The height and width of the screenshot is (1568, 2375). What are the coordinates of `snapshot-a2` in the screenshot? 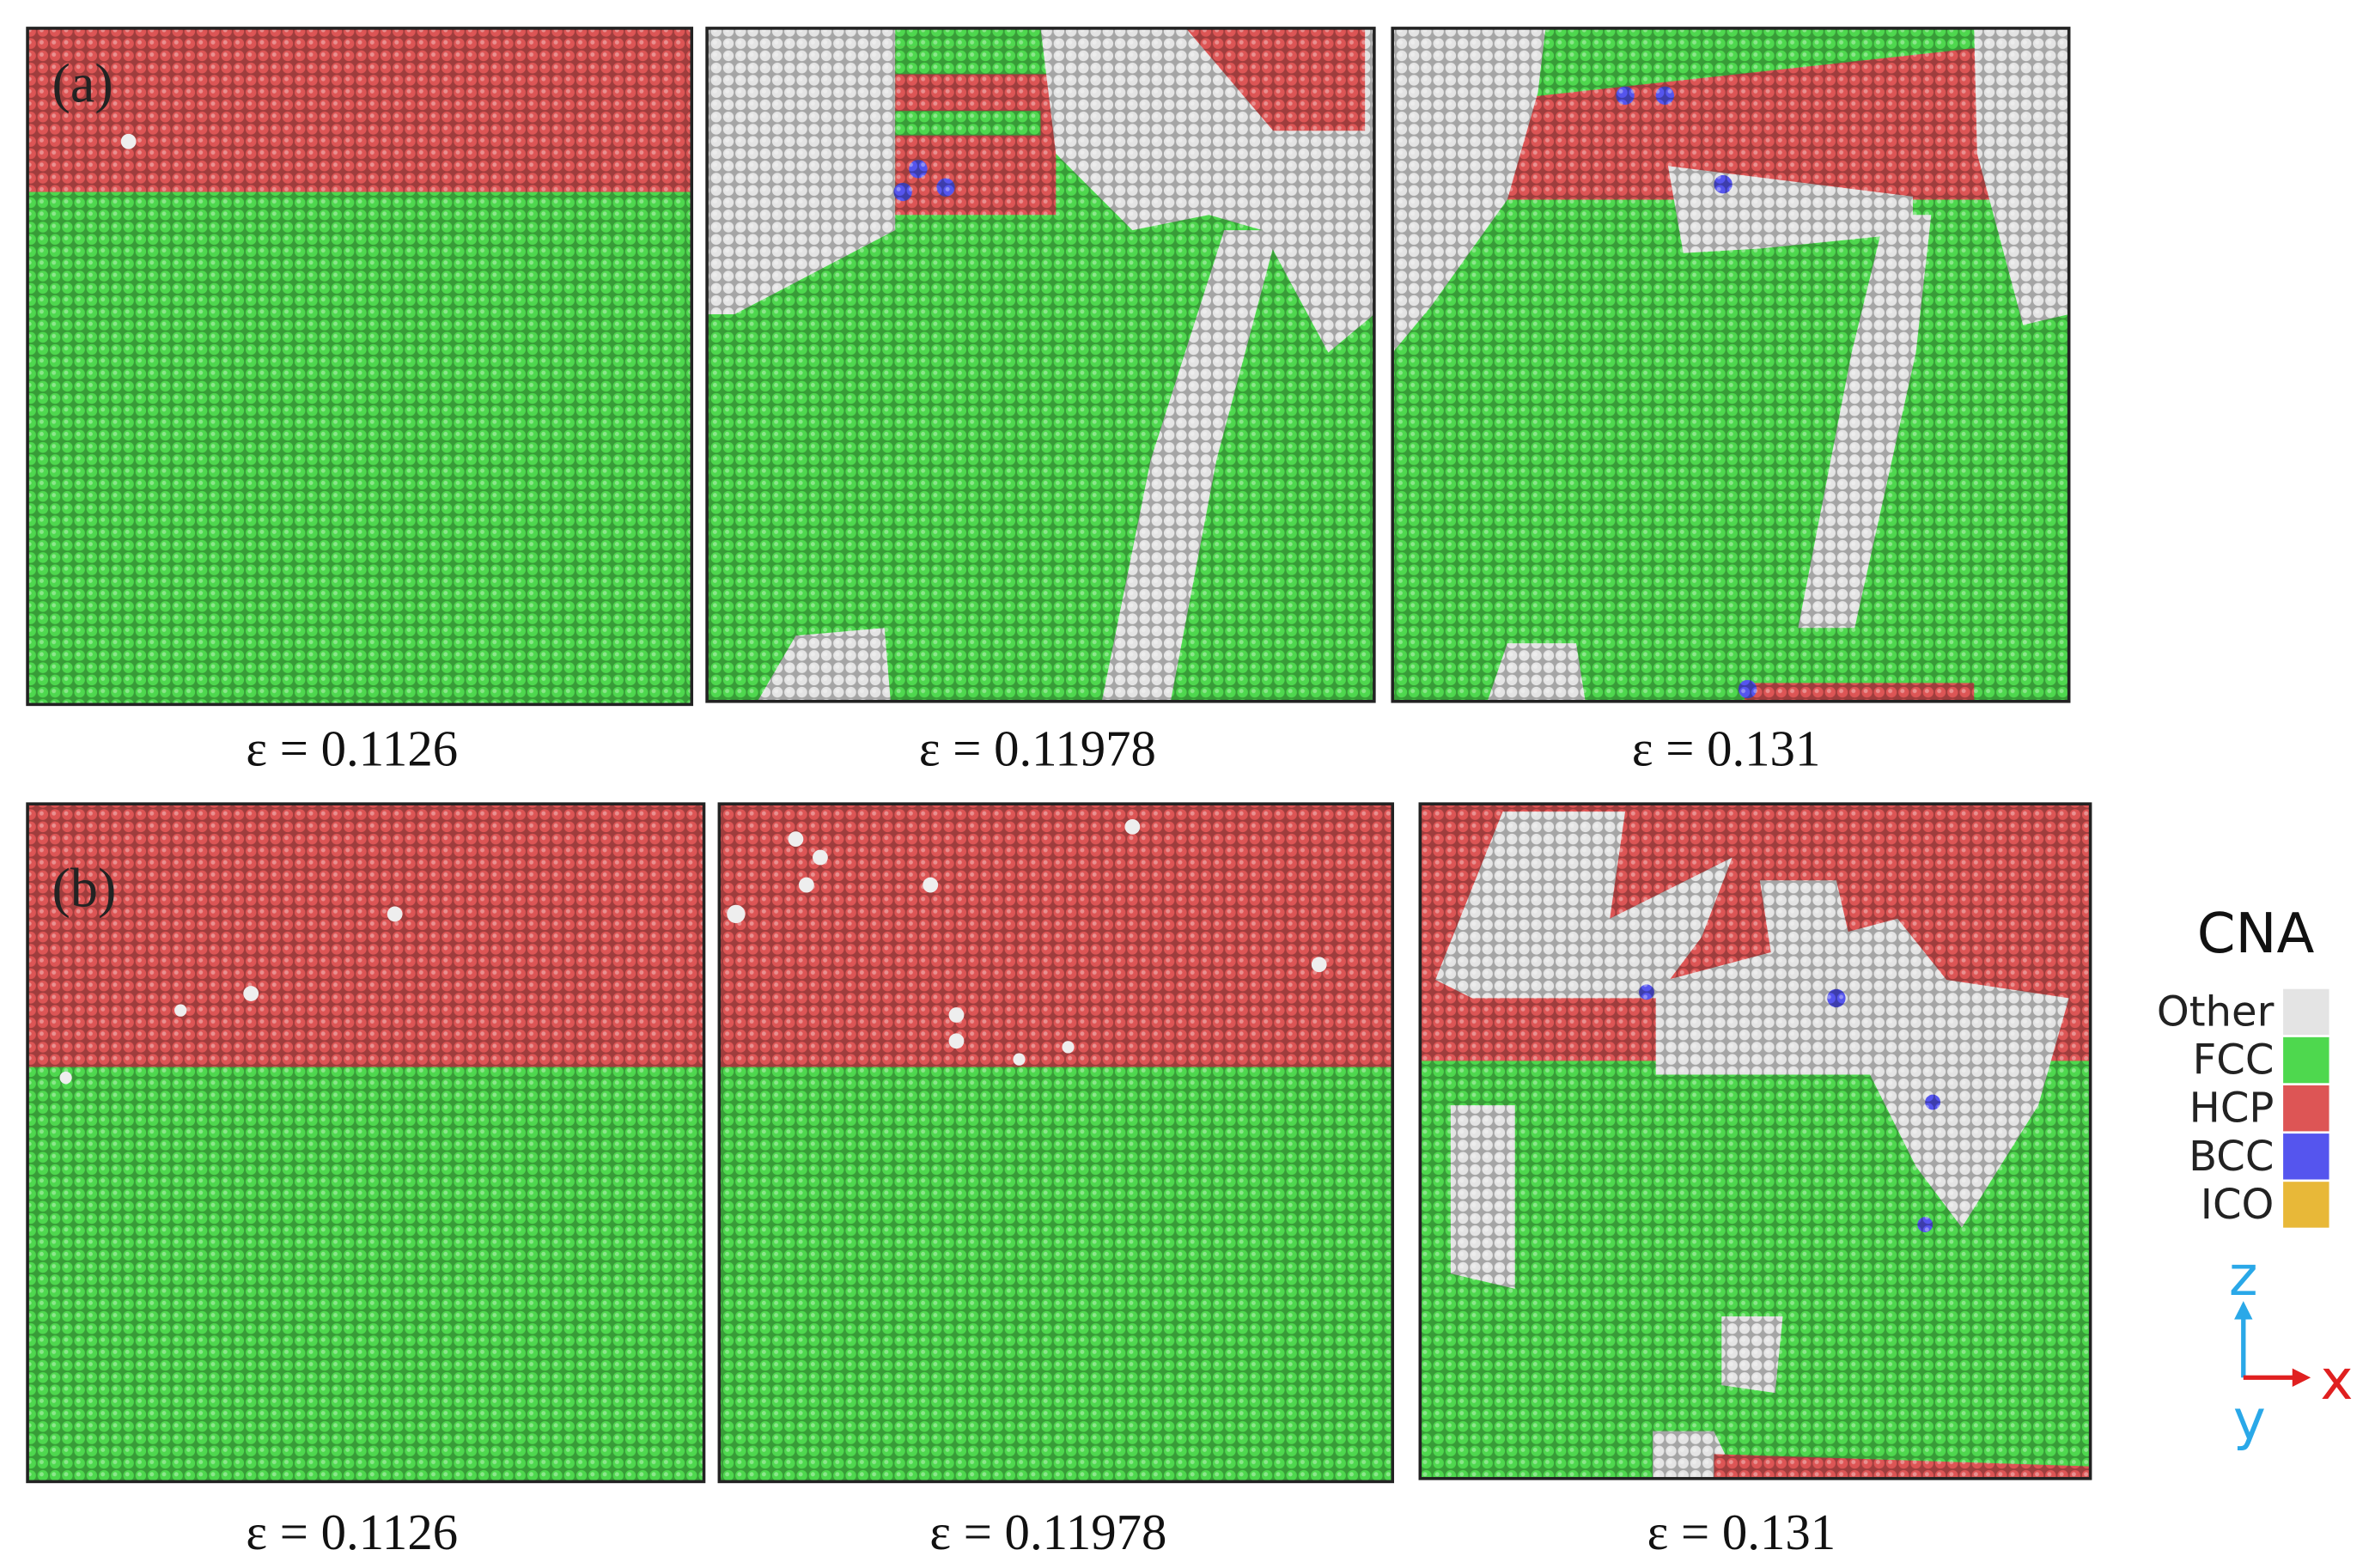 It's located at (1040, 365).